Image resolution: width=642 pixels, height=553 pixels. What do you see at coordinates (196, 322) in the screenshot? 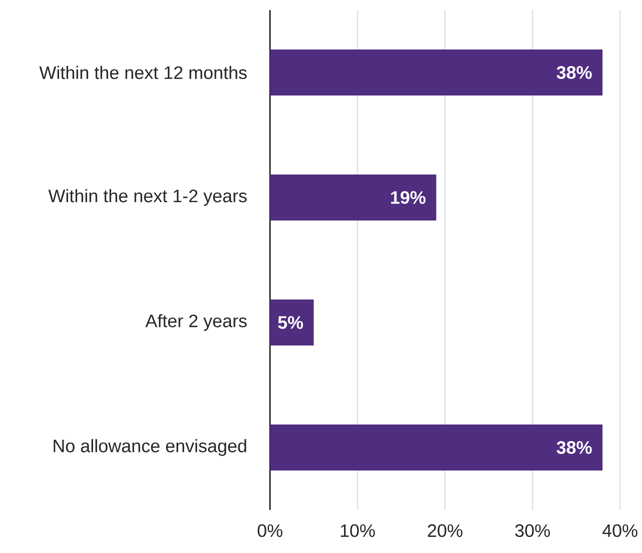
I see `y-tick-label: After 2 years` at bounding box center [196, 322].